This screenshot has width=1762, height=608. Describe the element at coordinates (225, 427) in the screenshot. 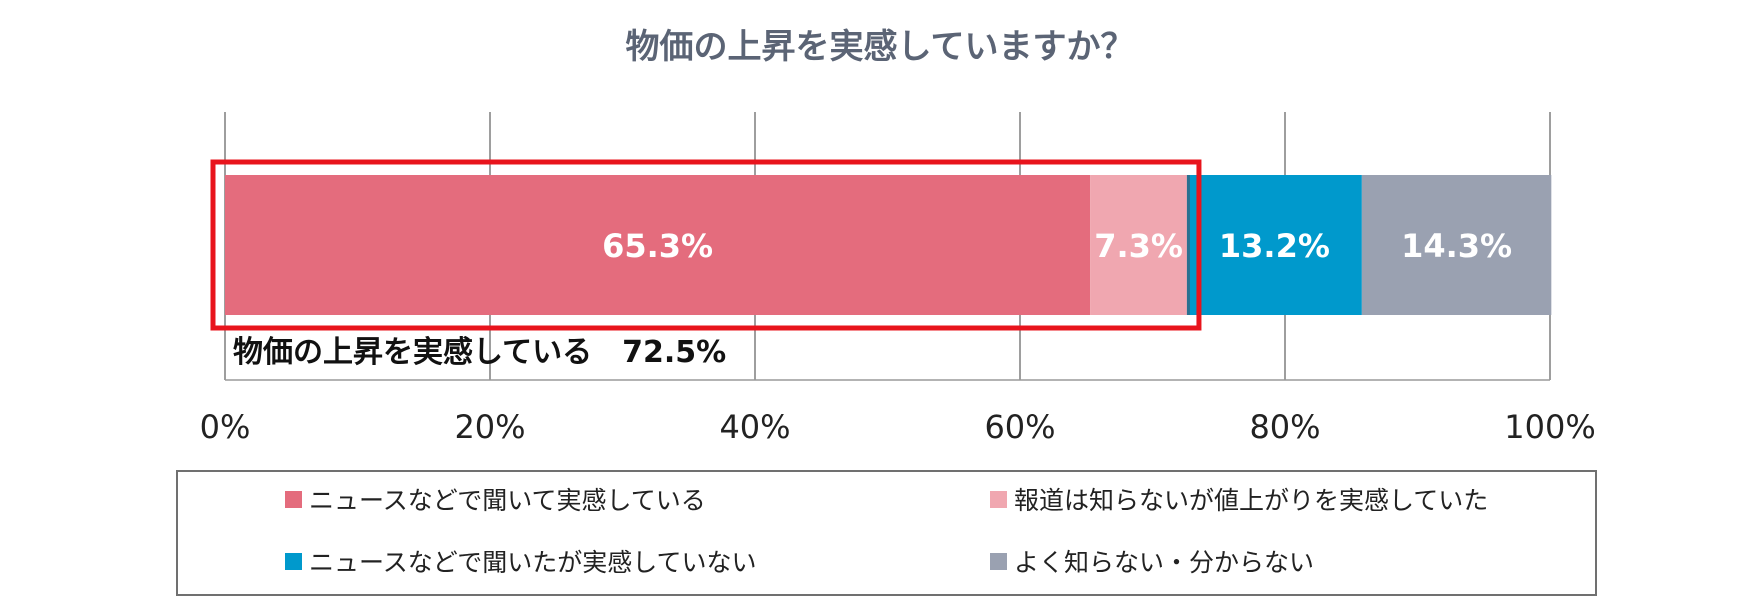

I see `x-tick-label: 0%` at that location.